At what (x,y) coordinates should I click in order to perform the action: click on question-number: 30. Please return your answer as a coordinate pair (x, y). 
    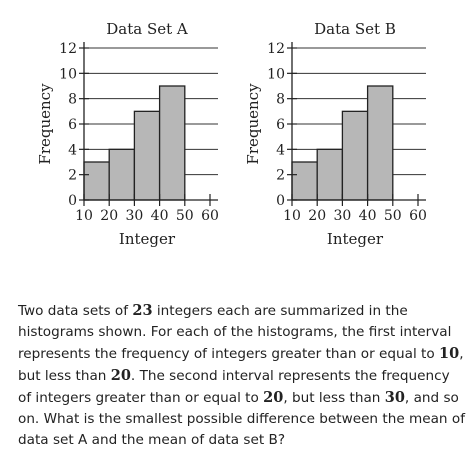
    Looking at the image, I should click on (394, 397).